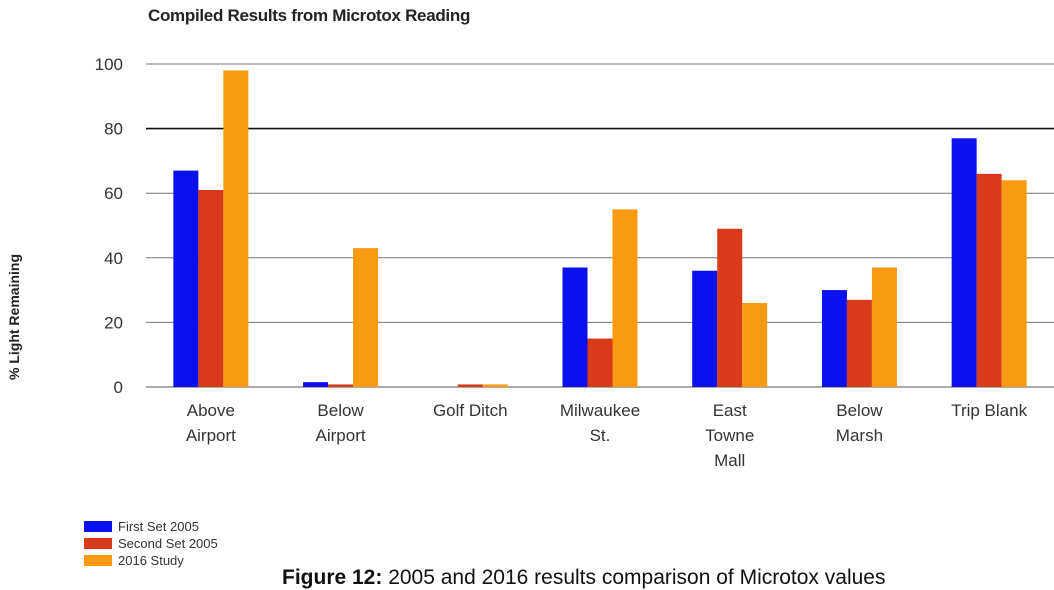 The width and height of the screenshot is (1054, 590). What do you see at coordinates (158, 526) in the screenshot?
I see `legend-label: First Set 2005` at bounding box center [158, 526].